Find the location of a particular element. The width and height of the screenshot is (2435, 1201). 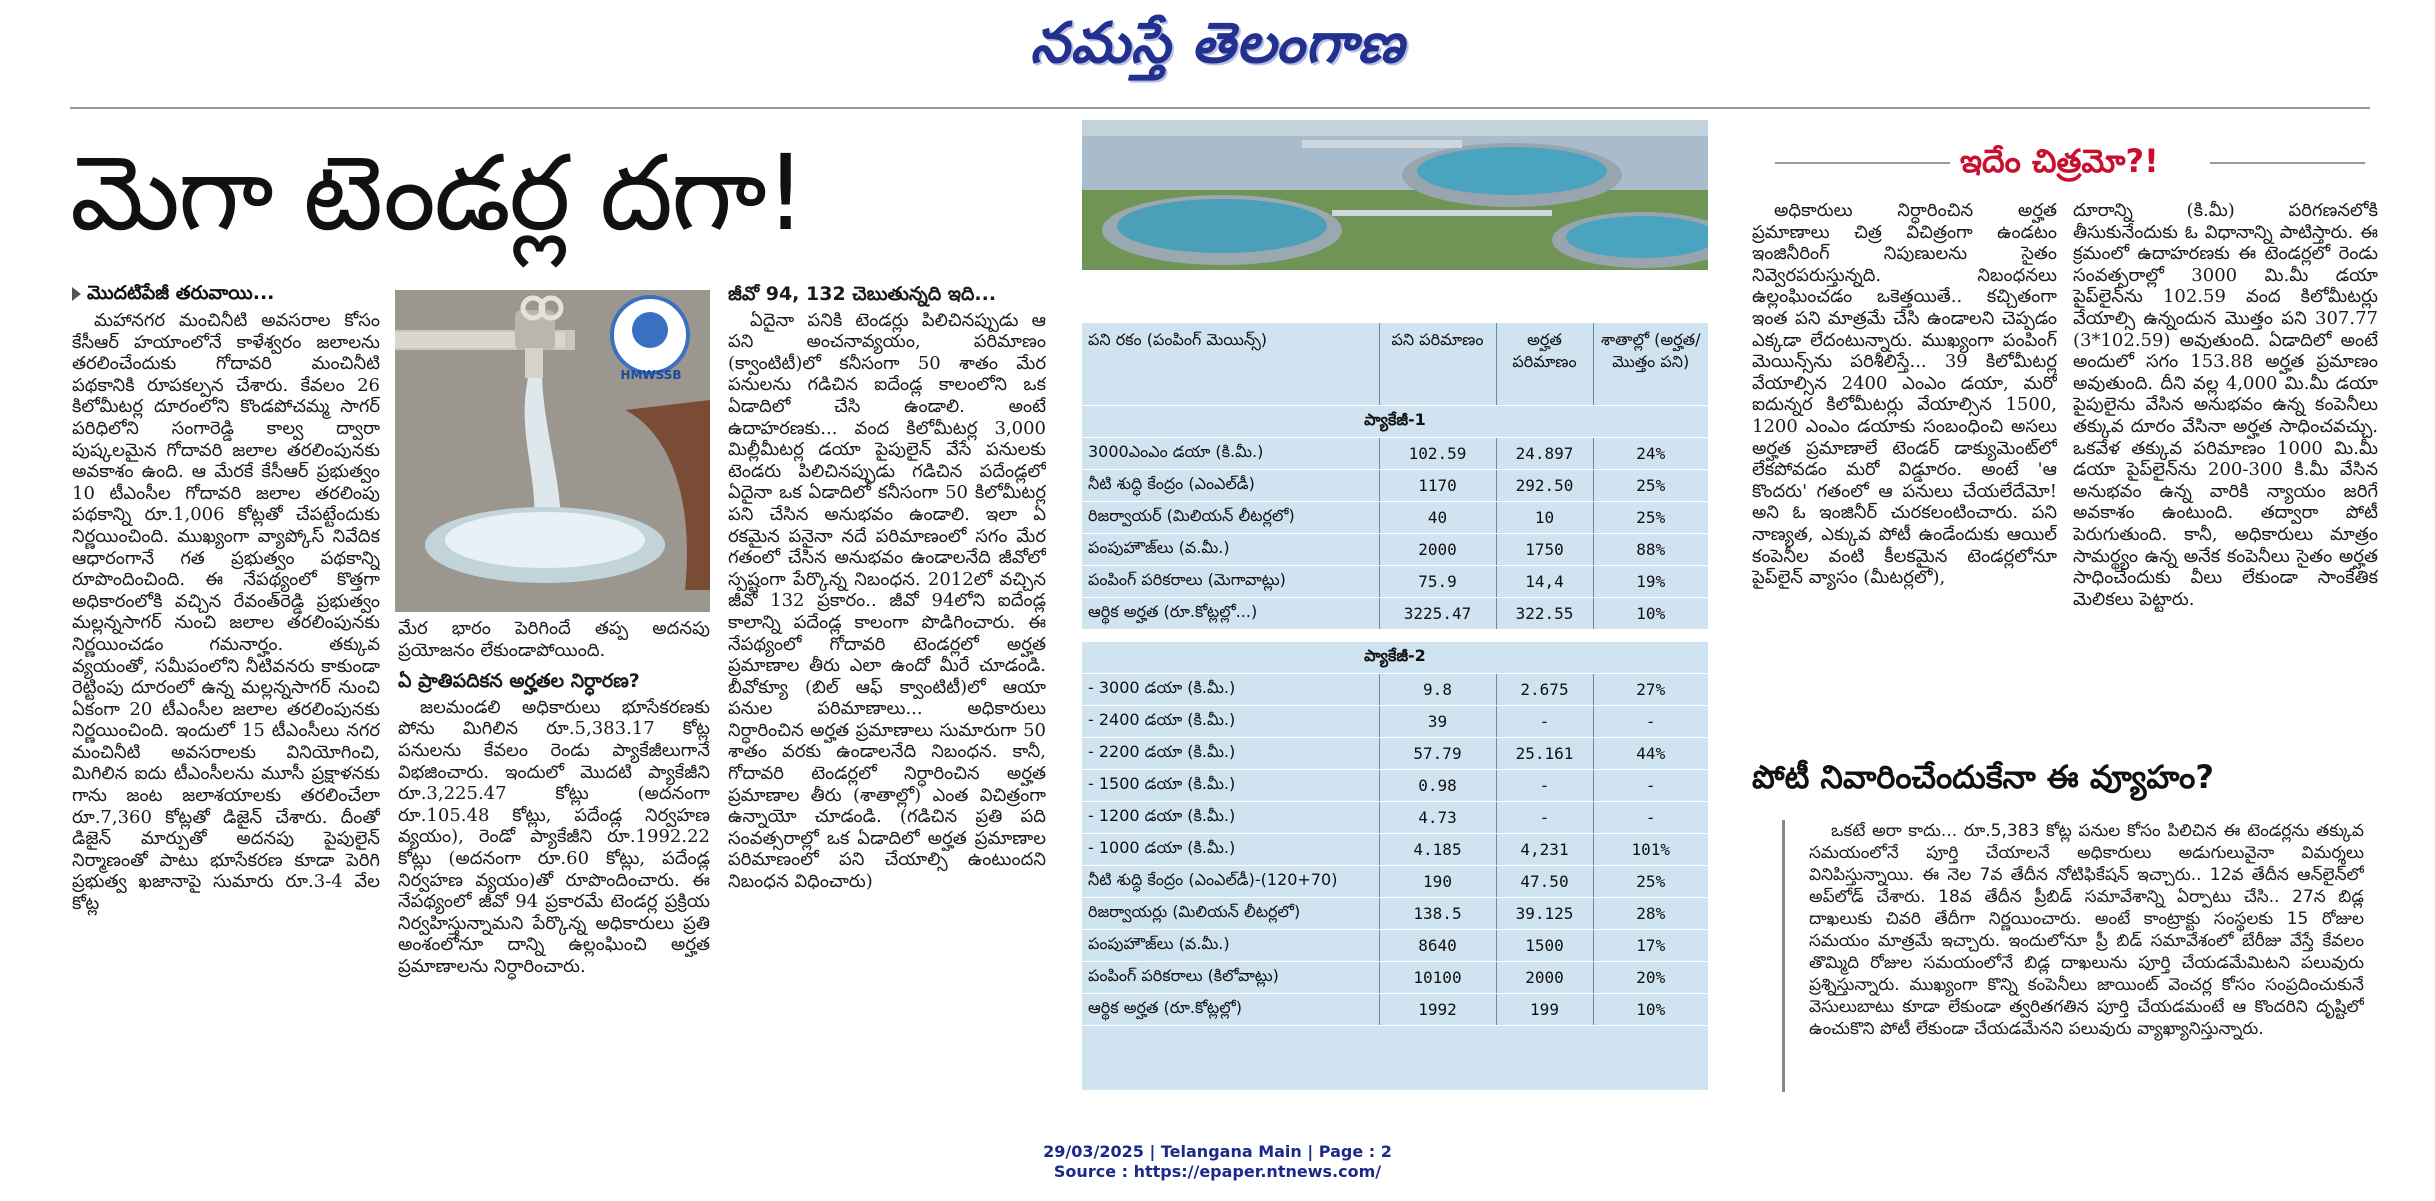

table-row: రిజర్వాయర్ (మిలియన్ లీటర్లలో) 40 10 25% is located at coordinates (1395, 517).